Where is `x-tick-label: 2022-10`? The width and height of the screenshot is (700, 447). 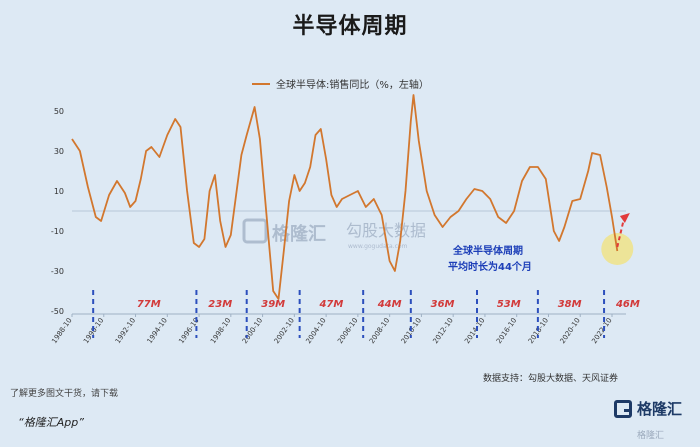
x-tick-label: 2022-10 is located at coordinates (601, 331).